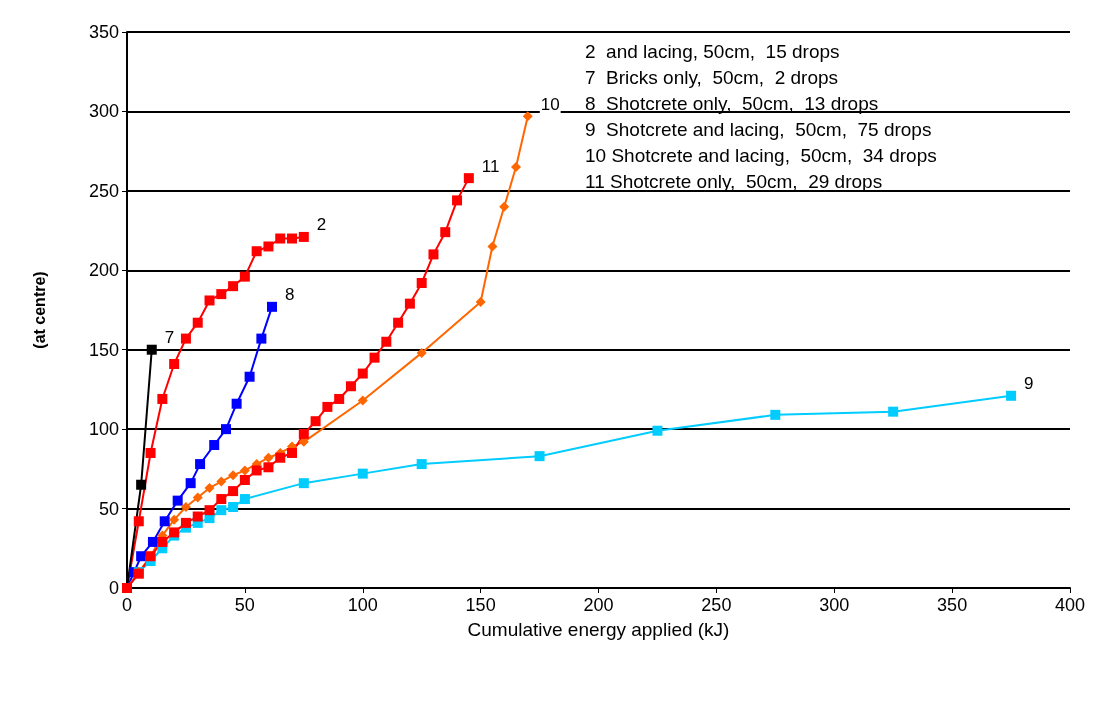 This screenshot has height=702, width=1096. Describe the element at coordinates (113, 588) in the screenshot. I see `y-tick-label: 0` at that location.